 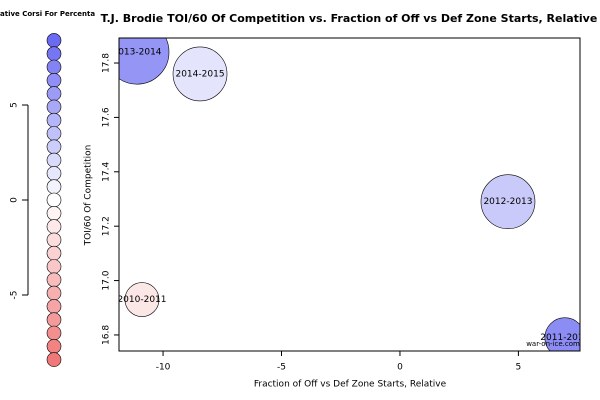 What do you see at coordinates (107, 117) in the screenshot?
I see `y-tick-label: 17.6` at bounding box center [107, 117].